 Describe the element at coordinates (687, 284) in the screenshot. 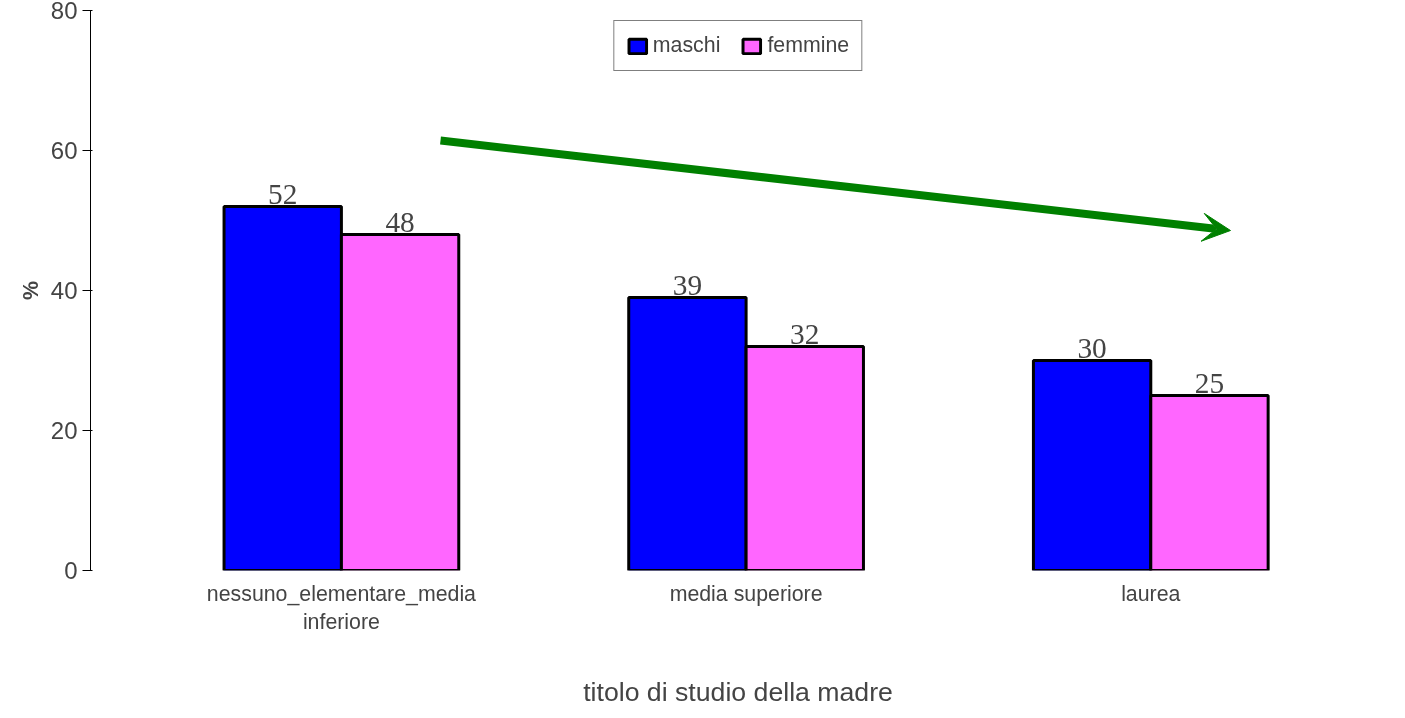

I see `data-label: 39` at that location.